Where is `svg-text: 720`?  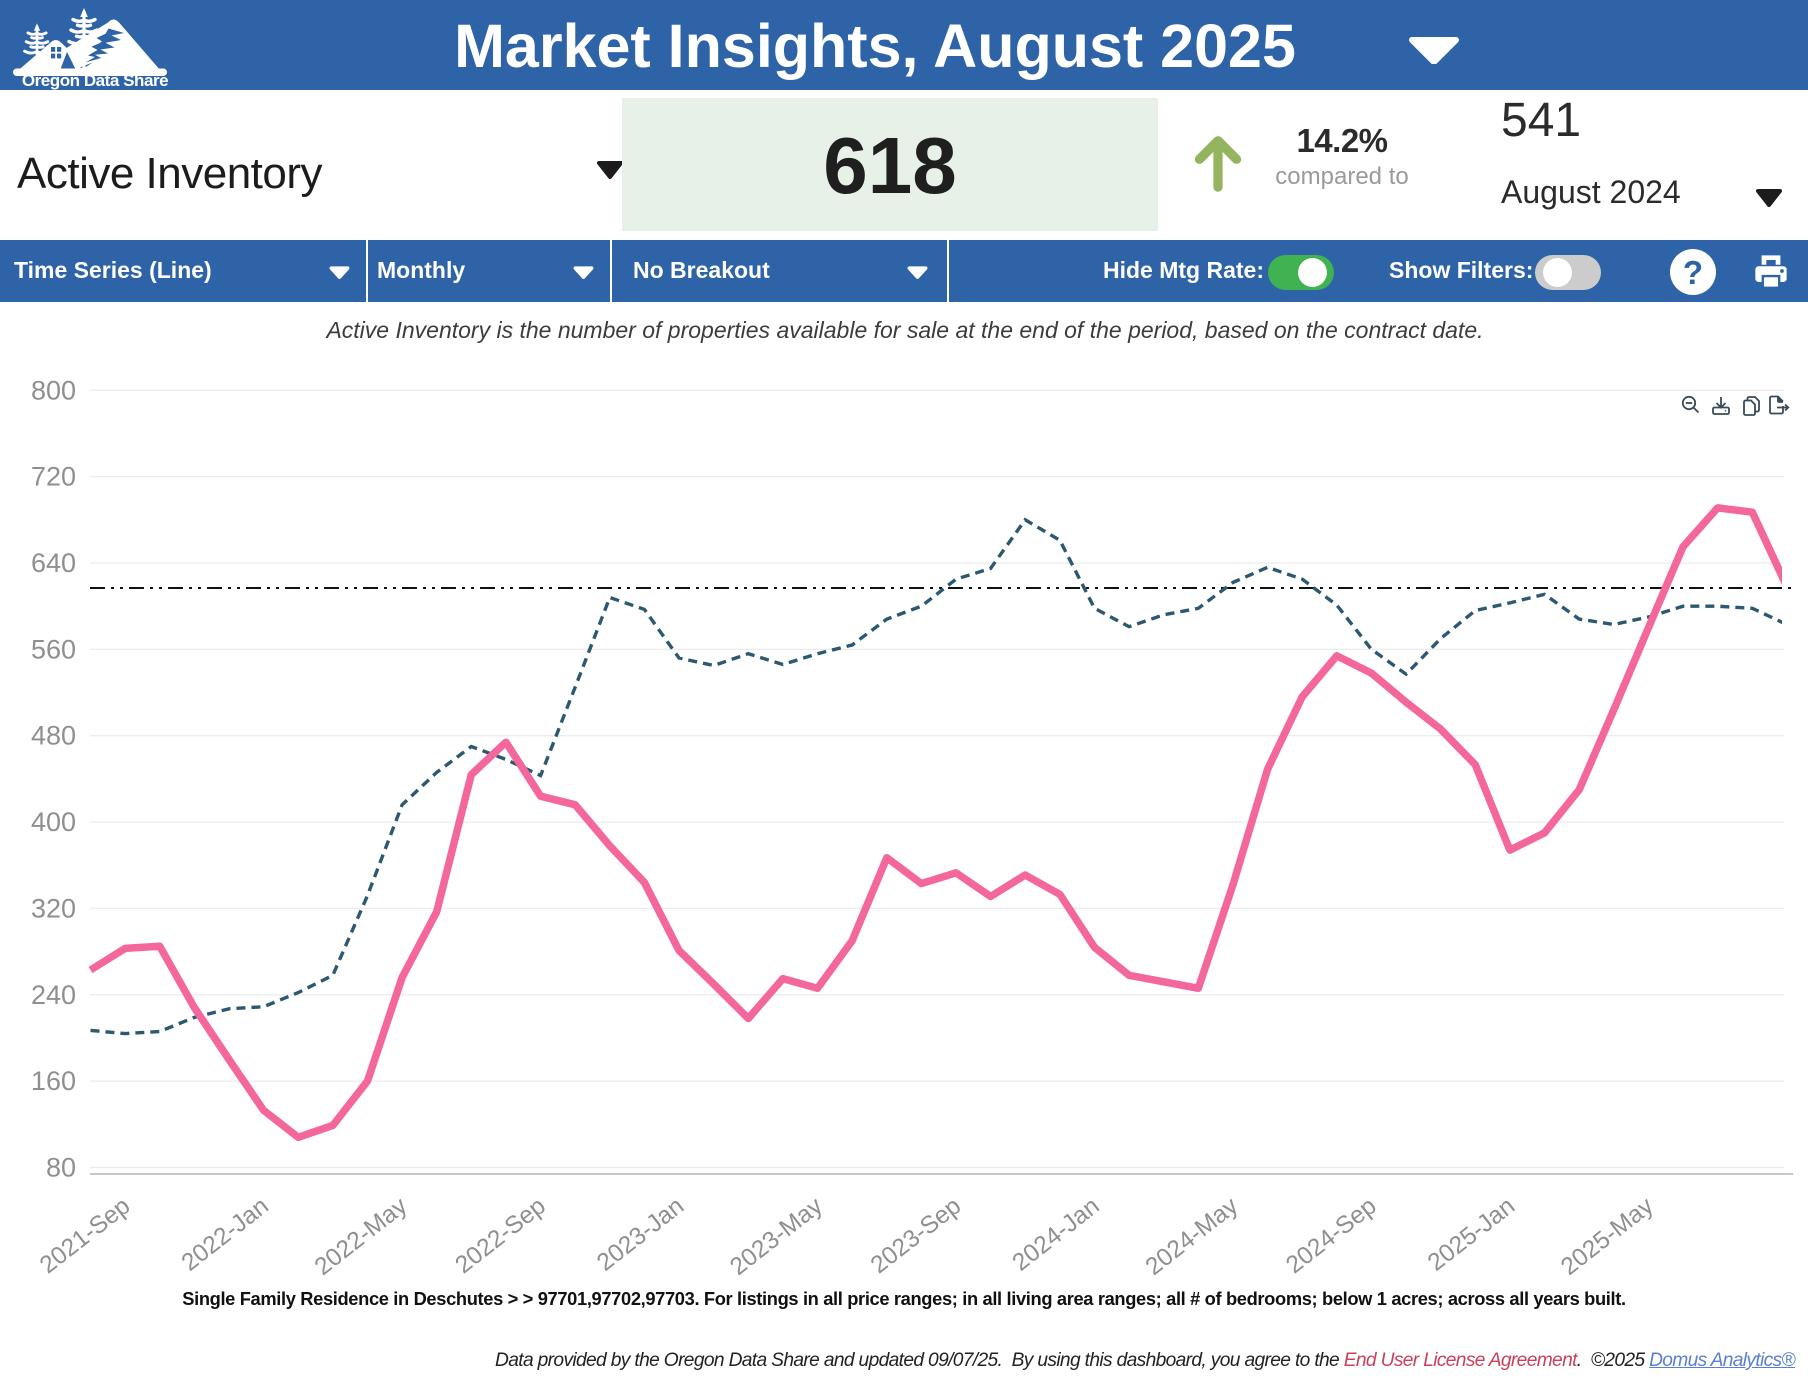
svg-text: 720 is located at coordinates (53, 477).